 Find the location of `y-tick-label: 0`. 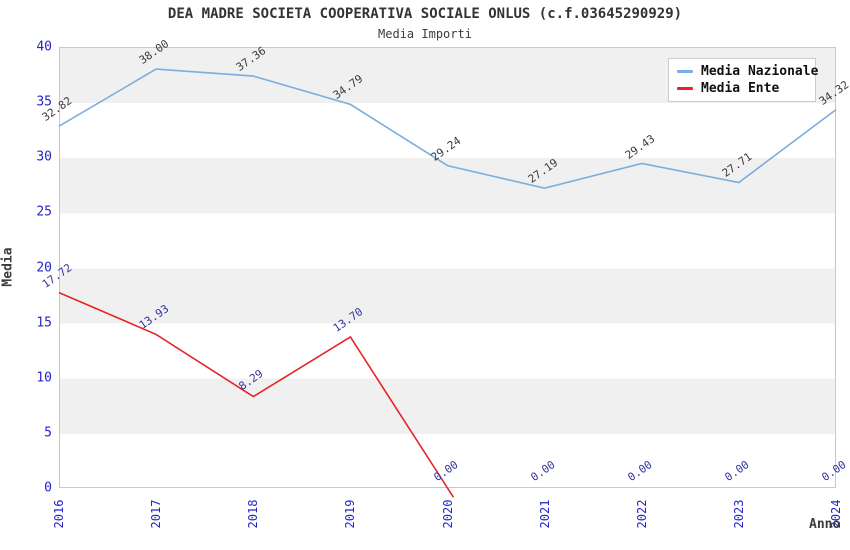

y-tick-label: 0 is located at coordinates (48, 488).